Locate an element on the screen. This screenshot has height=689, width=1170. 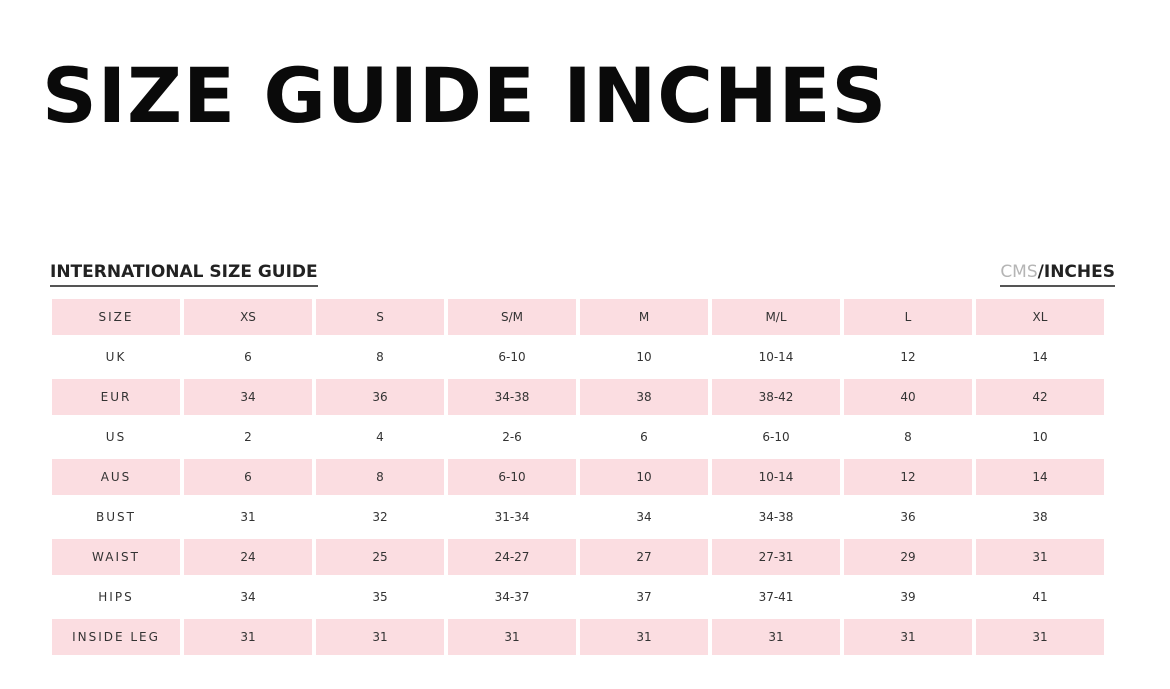
table-cell: 37-41 is located at coordinates (776, 597).